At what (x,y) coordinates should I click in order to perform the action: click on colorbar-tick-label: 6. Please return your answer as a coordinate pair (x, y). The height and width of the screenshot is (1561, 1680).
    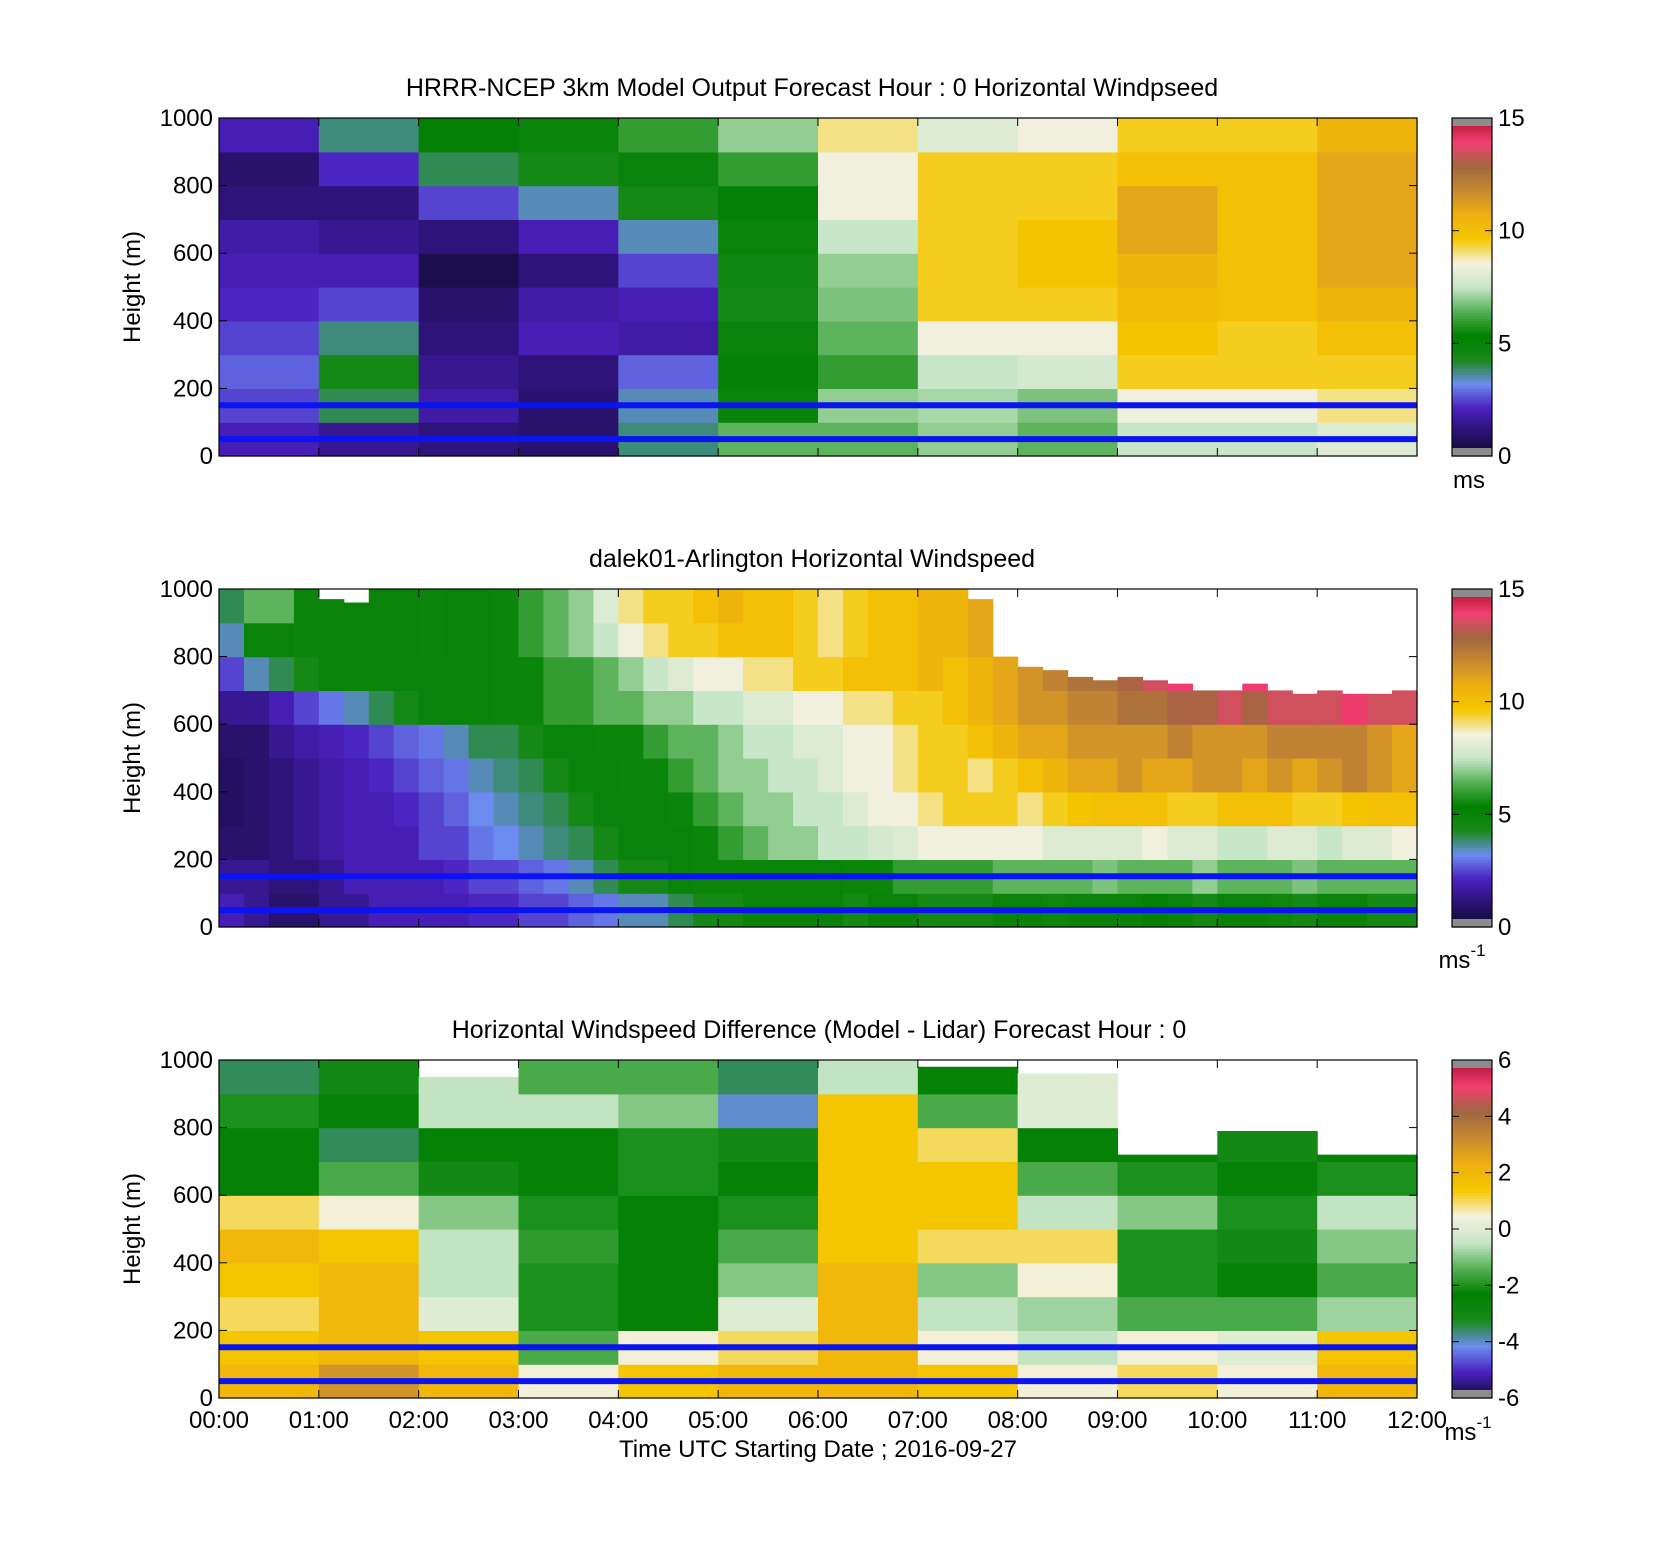
    Looking at the image, I should click on (1504, 1060).